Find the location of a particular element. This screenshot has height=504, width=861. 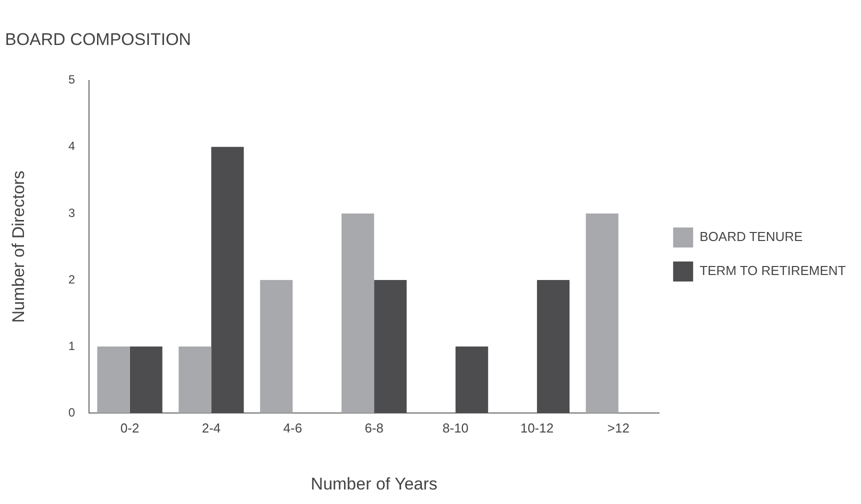

x-tick-label: >12 is located at coordinates (618, 428).